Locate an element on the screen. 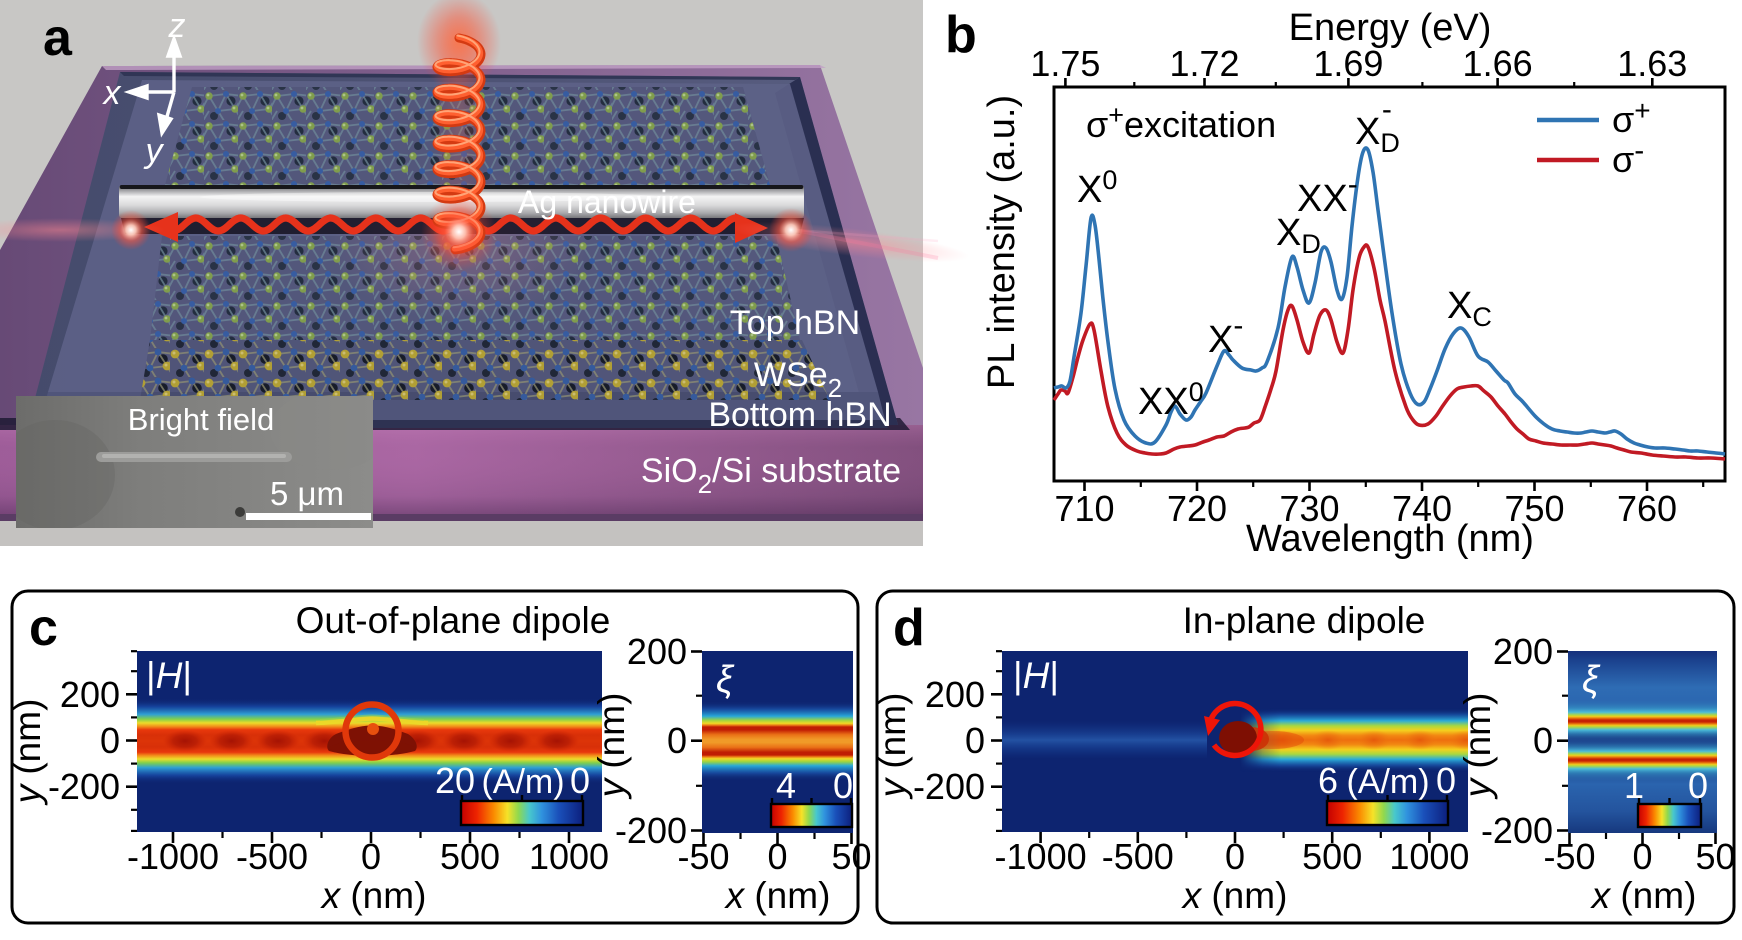 The height and width of the screenshot is (940, 1742). svg-text: b is located at coordinates (961, 35).